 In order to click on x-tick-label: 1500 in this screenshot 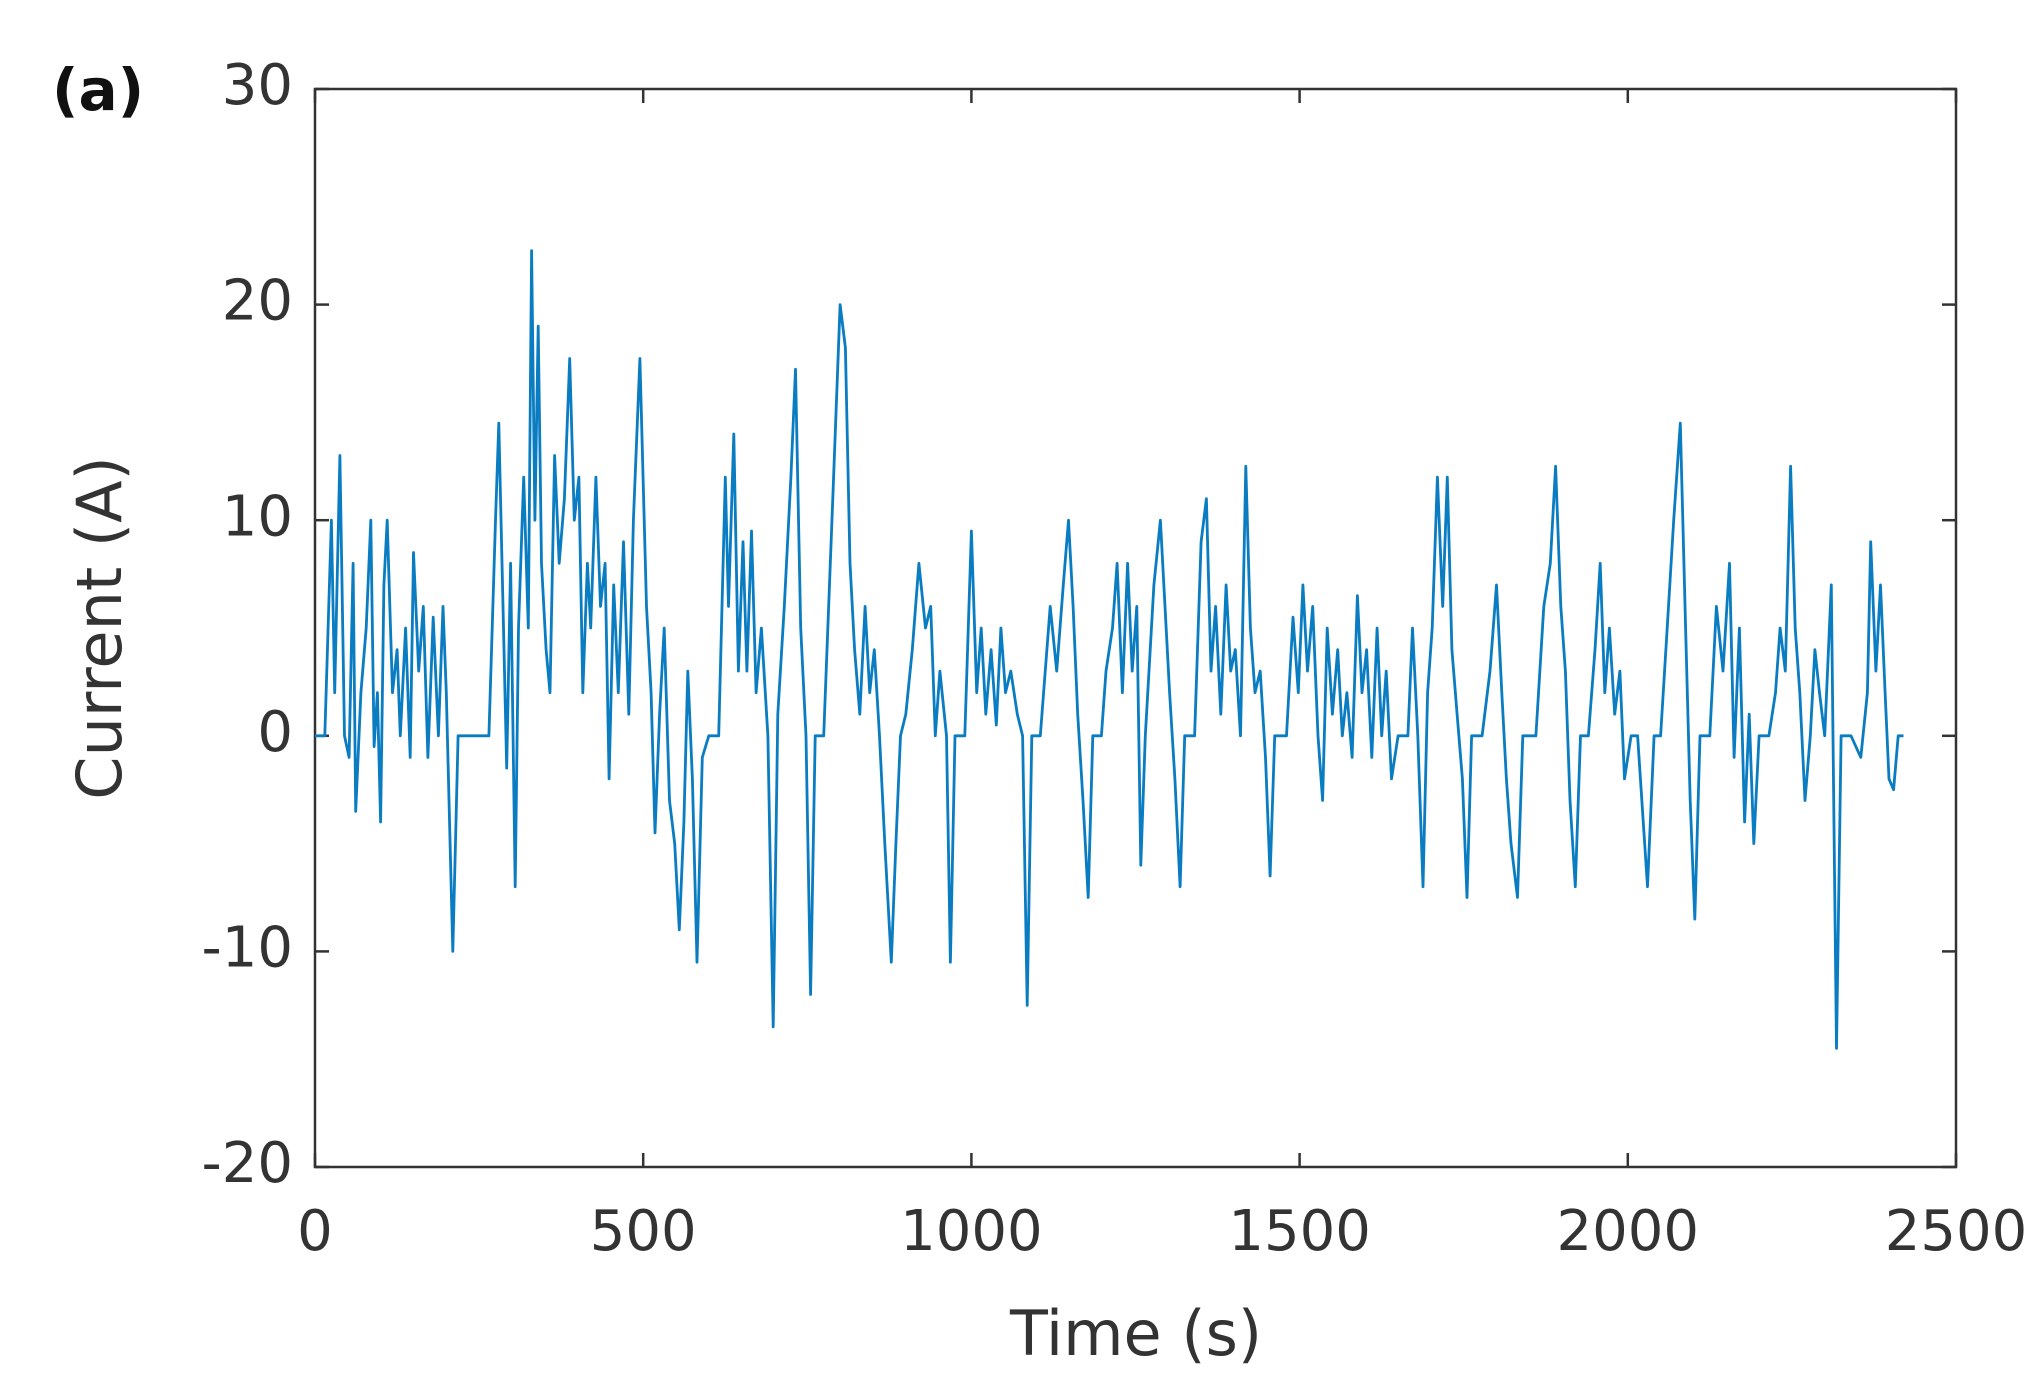, I will do `click(1299, 1231)`.